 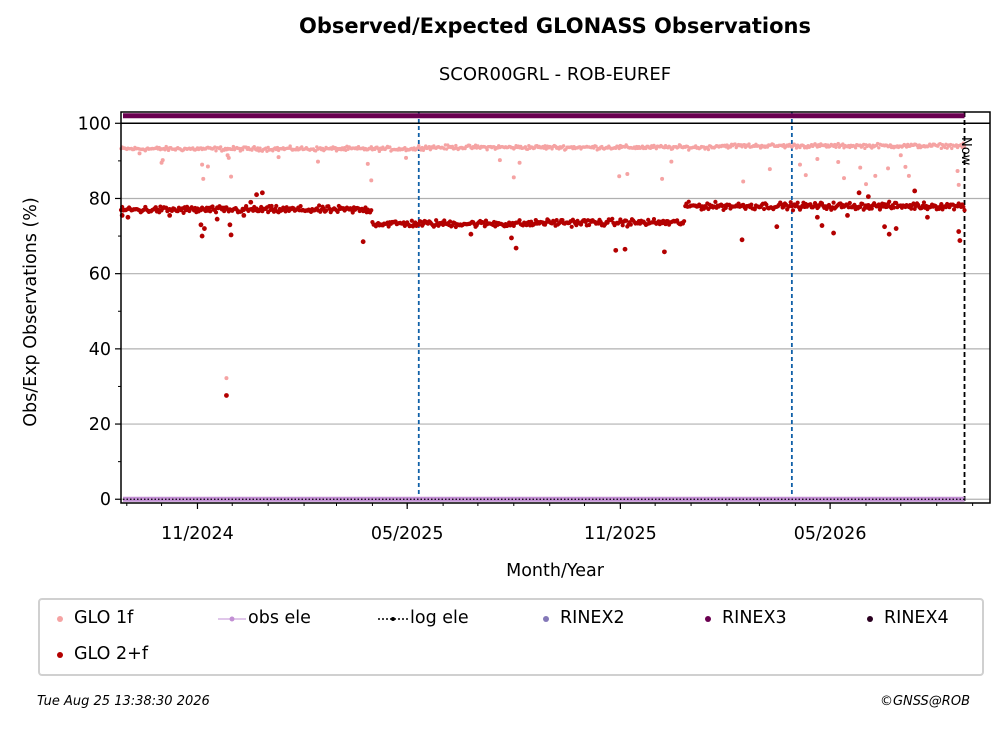 What do you see at coordinates (592, 618) in the screenshot?
I see `legend-label: RINEX2` at bounding box center [592, 618].